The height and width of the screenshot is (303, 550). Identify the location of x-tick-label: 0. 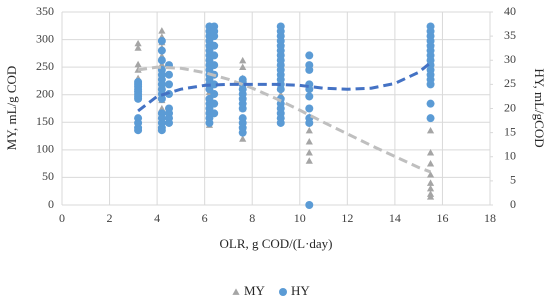
(62, 218).